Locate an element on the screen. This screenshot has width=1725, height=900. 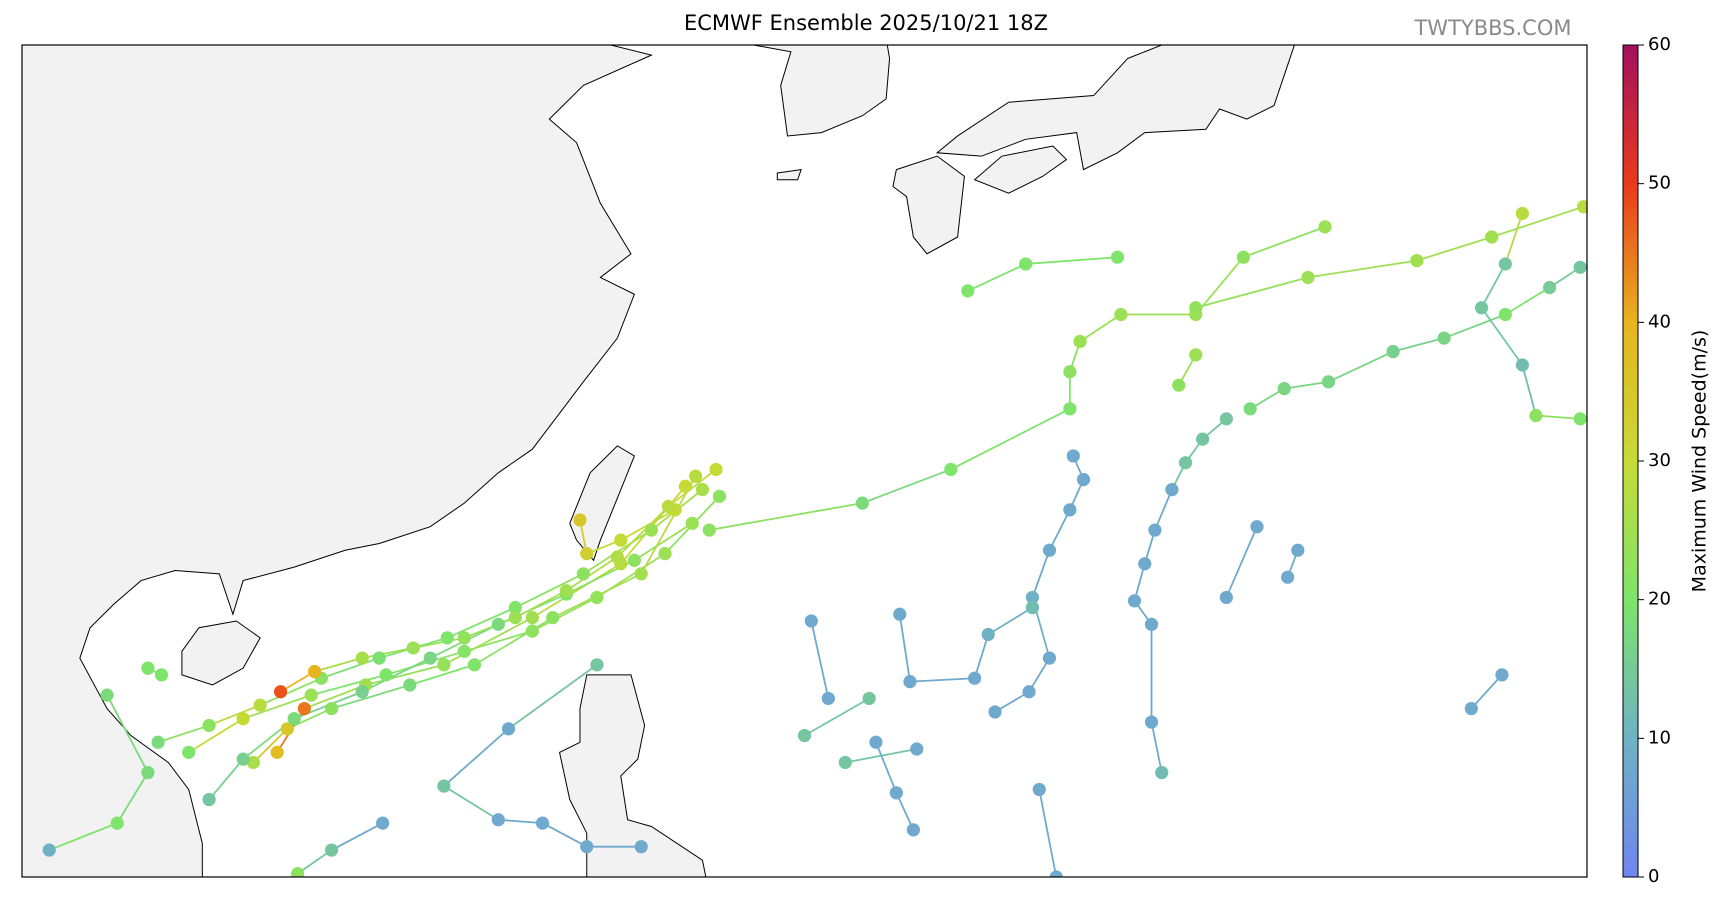
colorbar-tick-label: 30 is located at coordinates (1659, 460).